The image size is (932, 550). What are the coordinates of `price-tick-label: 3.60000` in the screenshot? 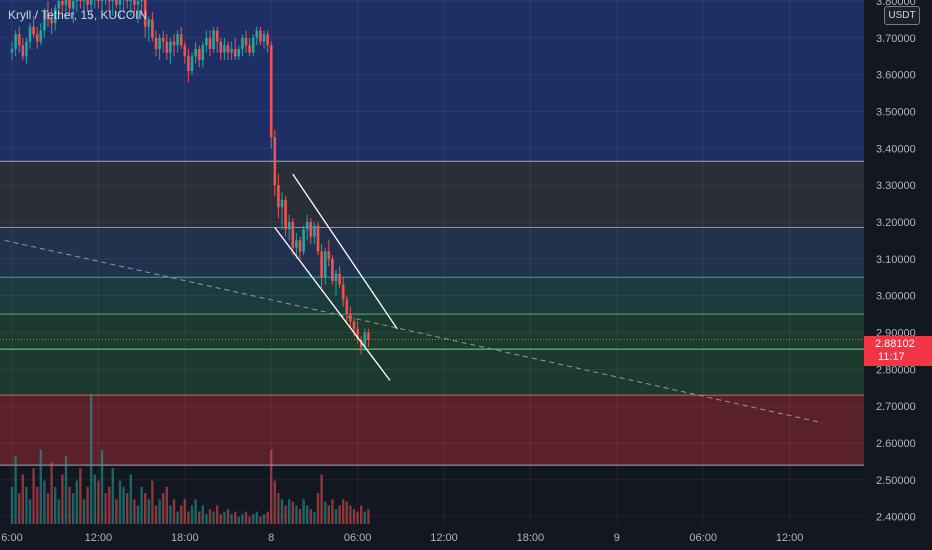 It's located at (896, 76).